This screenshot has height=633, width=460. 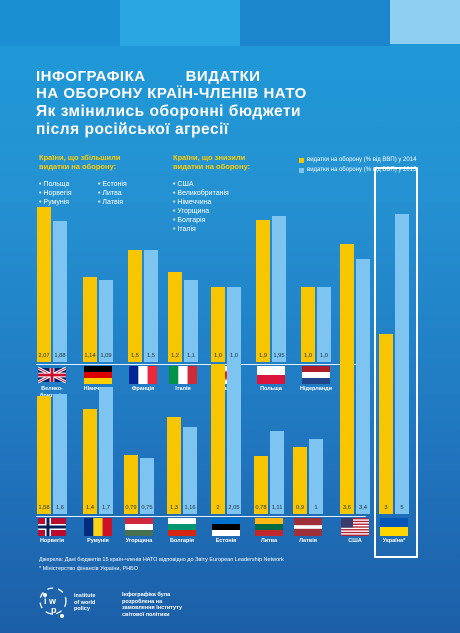 I want to click on increased-item: • Румунія, so click(x=54, y=202).